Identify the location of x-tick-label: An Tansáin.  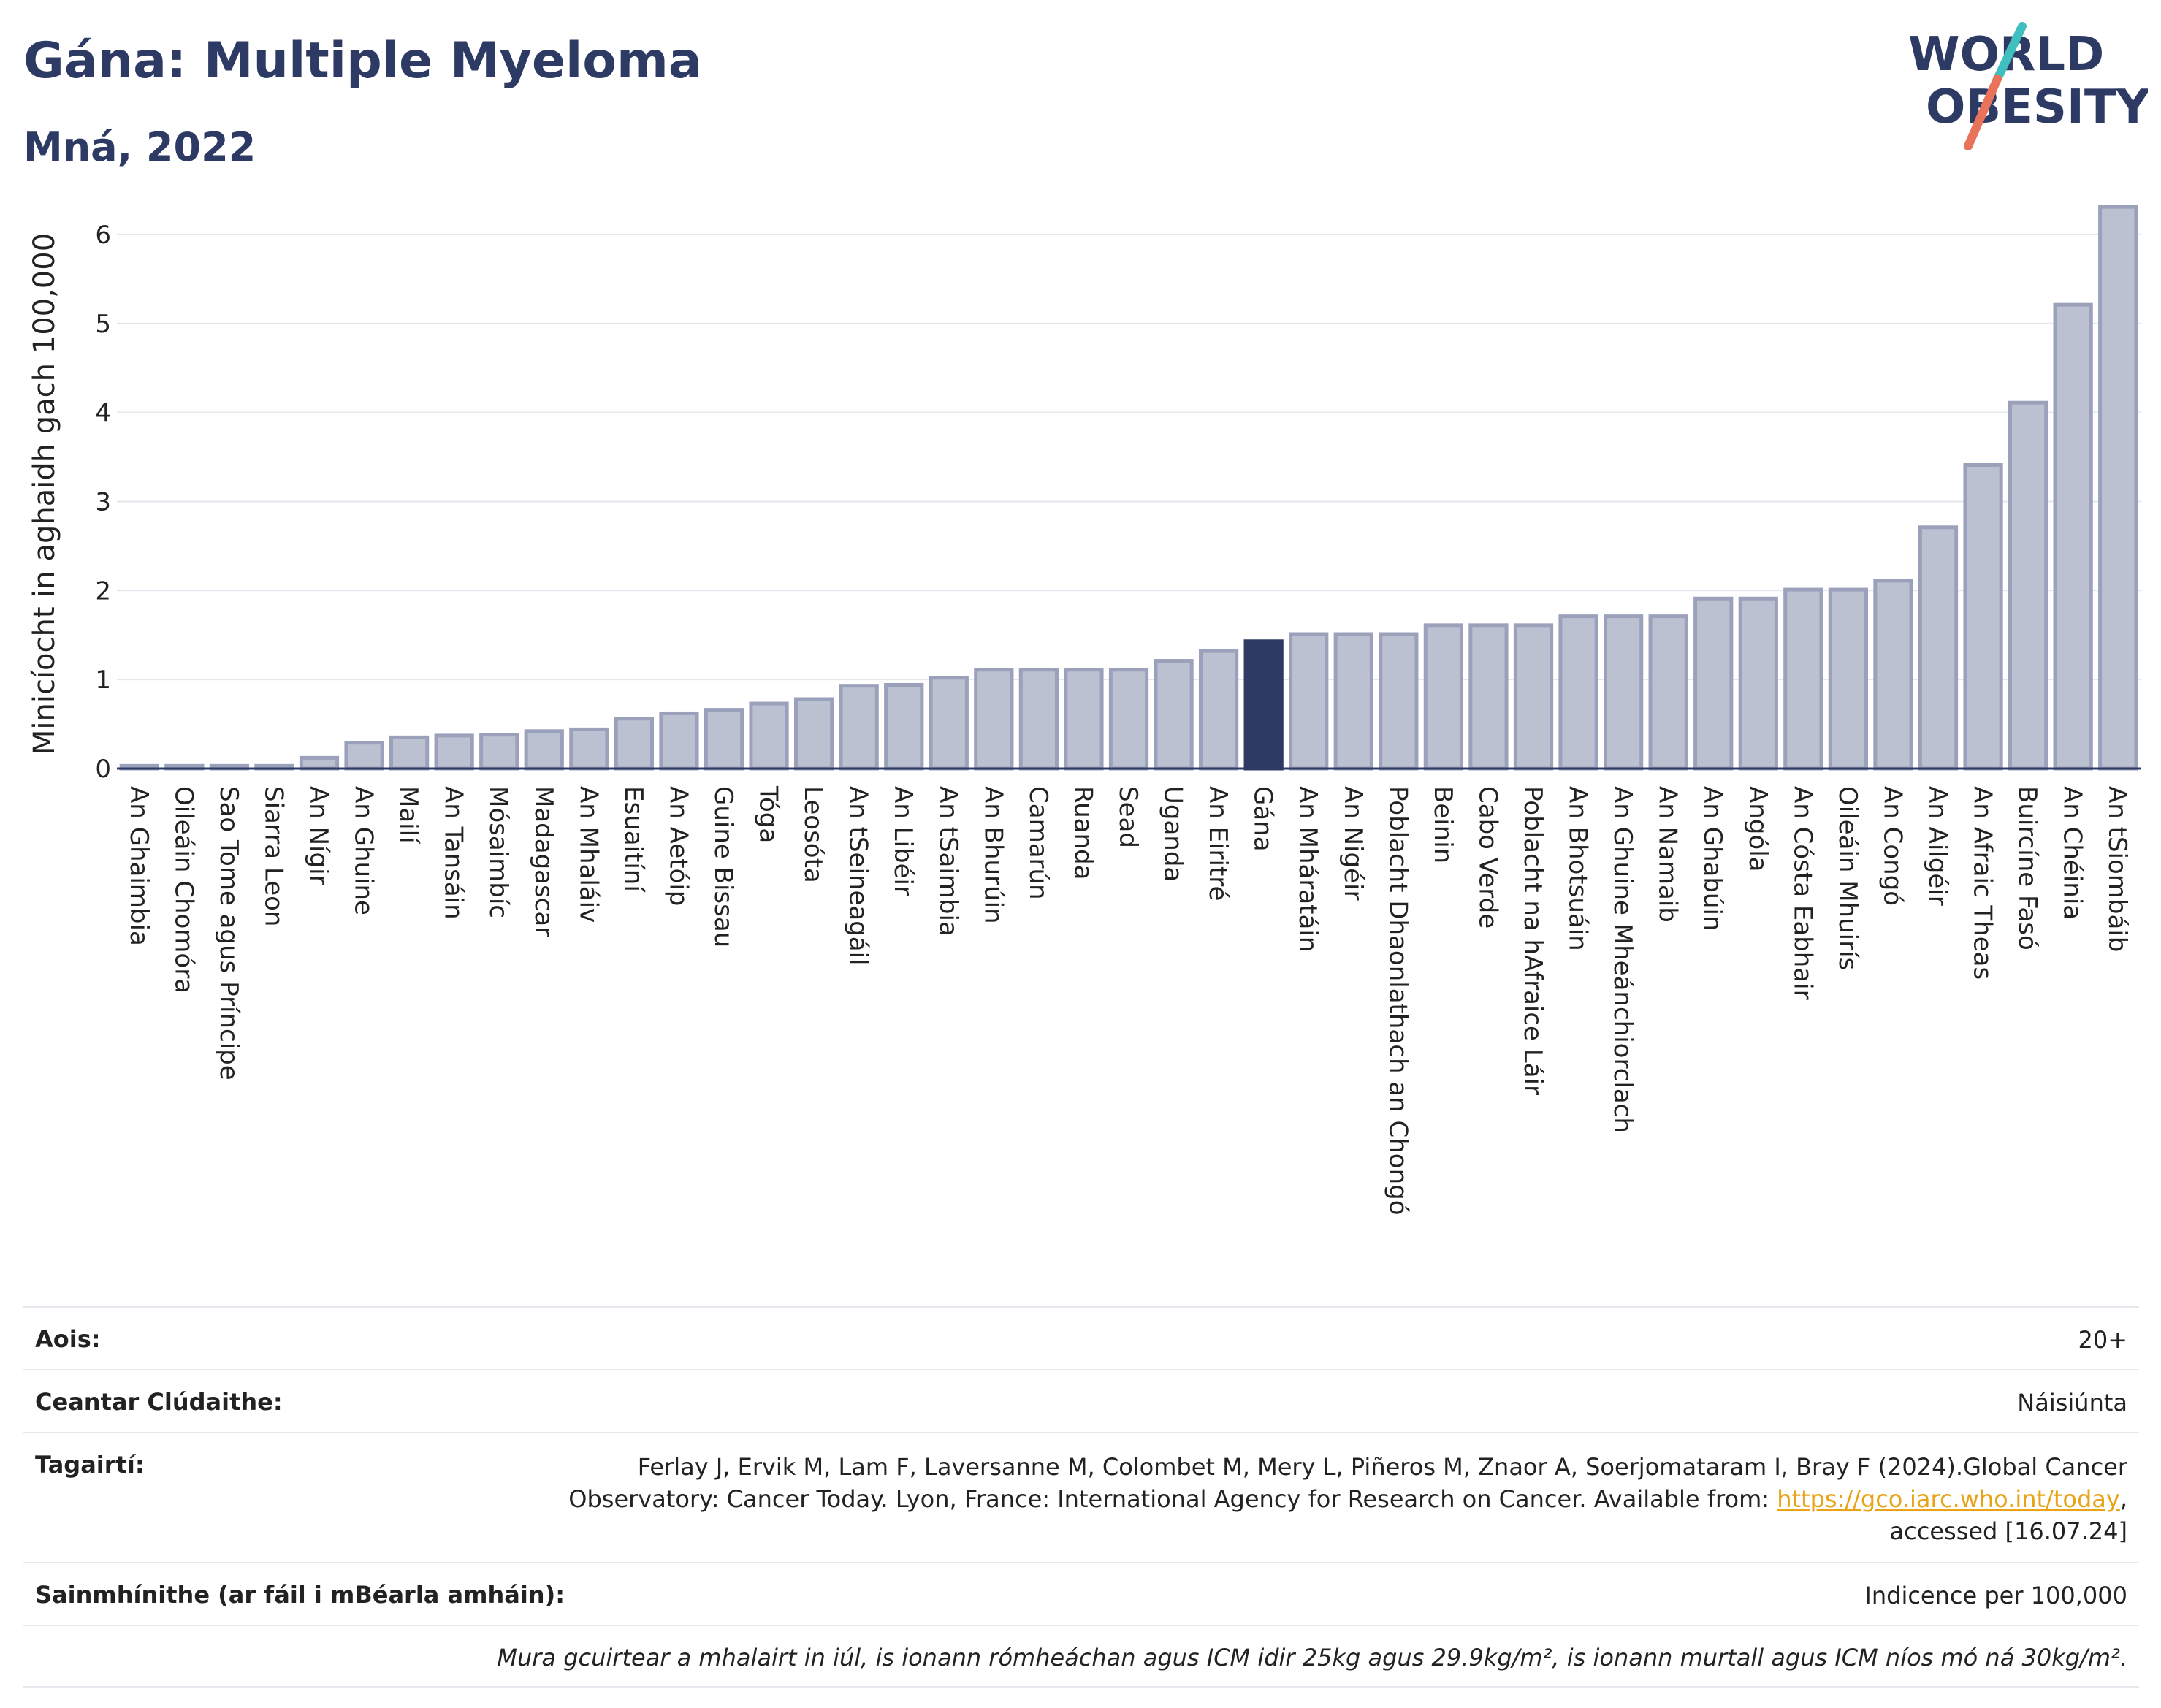
(454, 853).